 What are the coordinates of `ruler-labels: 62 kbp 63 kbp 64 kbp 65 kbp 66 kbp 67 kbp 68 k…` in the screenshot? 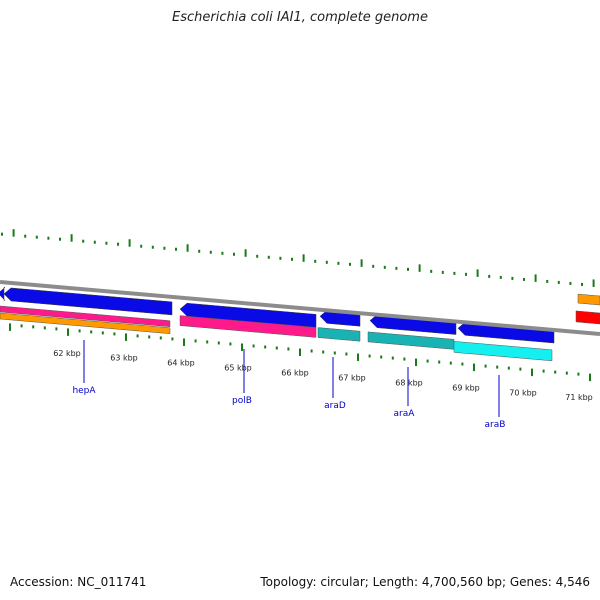 It's located at (323, 375).